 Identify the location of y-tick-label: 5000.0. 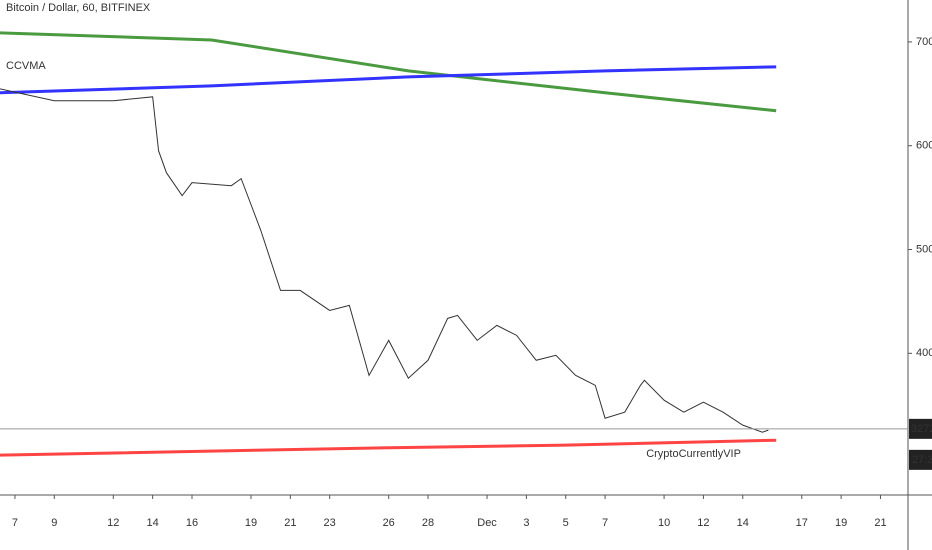
(924, 249).